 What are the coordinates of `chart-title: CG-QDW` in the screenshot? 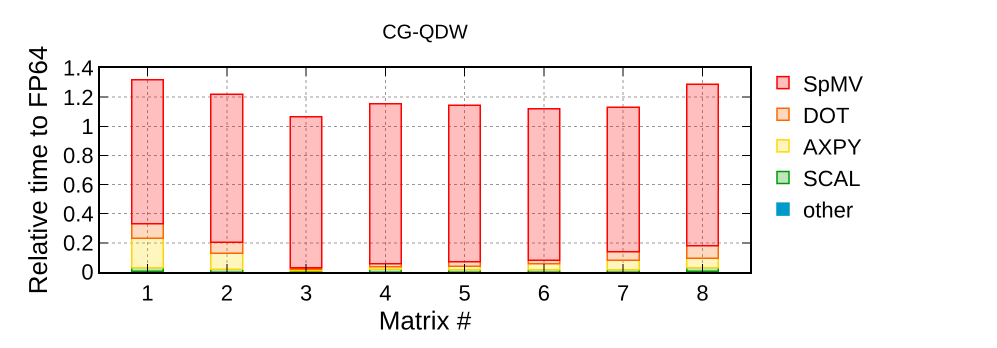 It's located at (425, 32).